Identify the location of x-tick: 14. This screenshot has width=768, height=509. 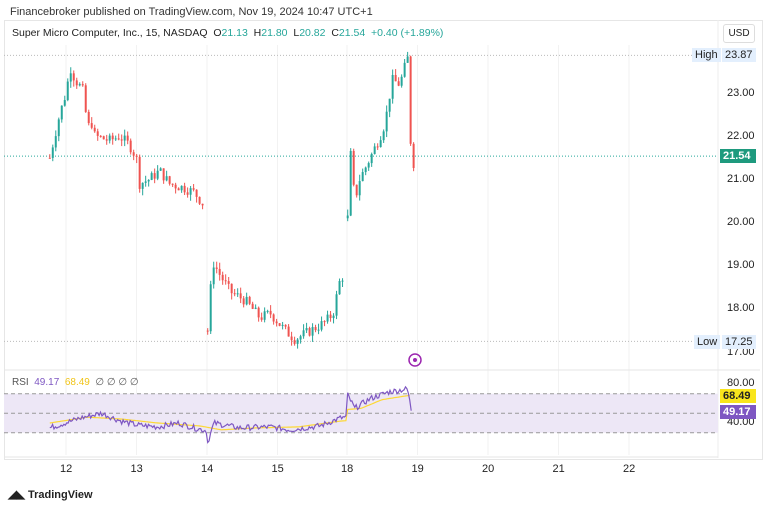
(207, 469).